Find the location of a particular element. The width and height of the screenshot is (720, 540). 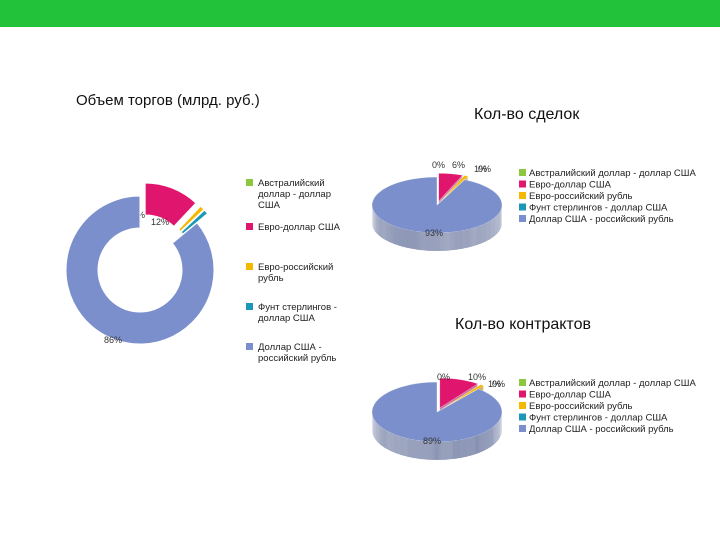

chart-1-data-label-0: 0% is located at coordinates (438, 165).